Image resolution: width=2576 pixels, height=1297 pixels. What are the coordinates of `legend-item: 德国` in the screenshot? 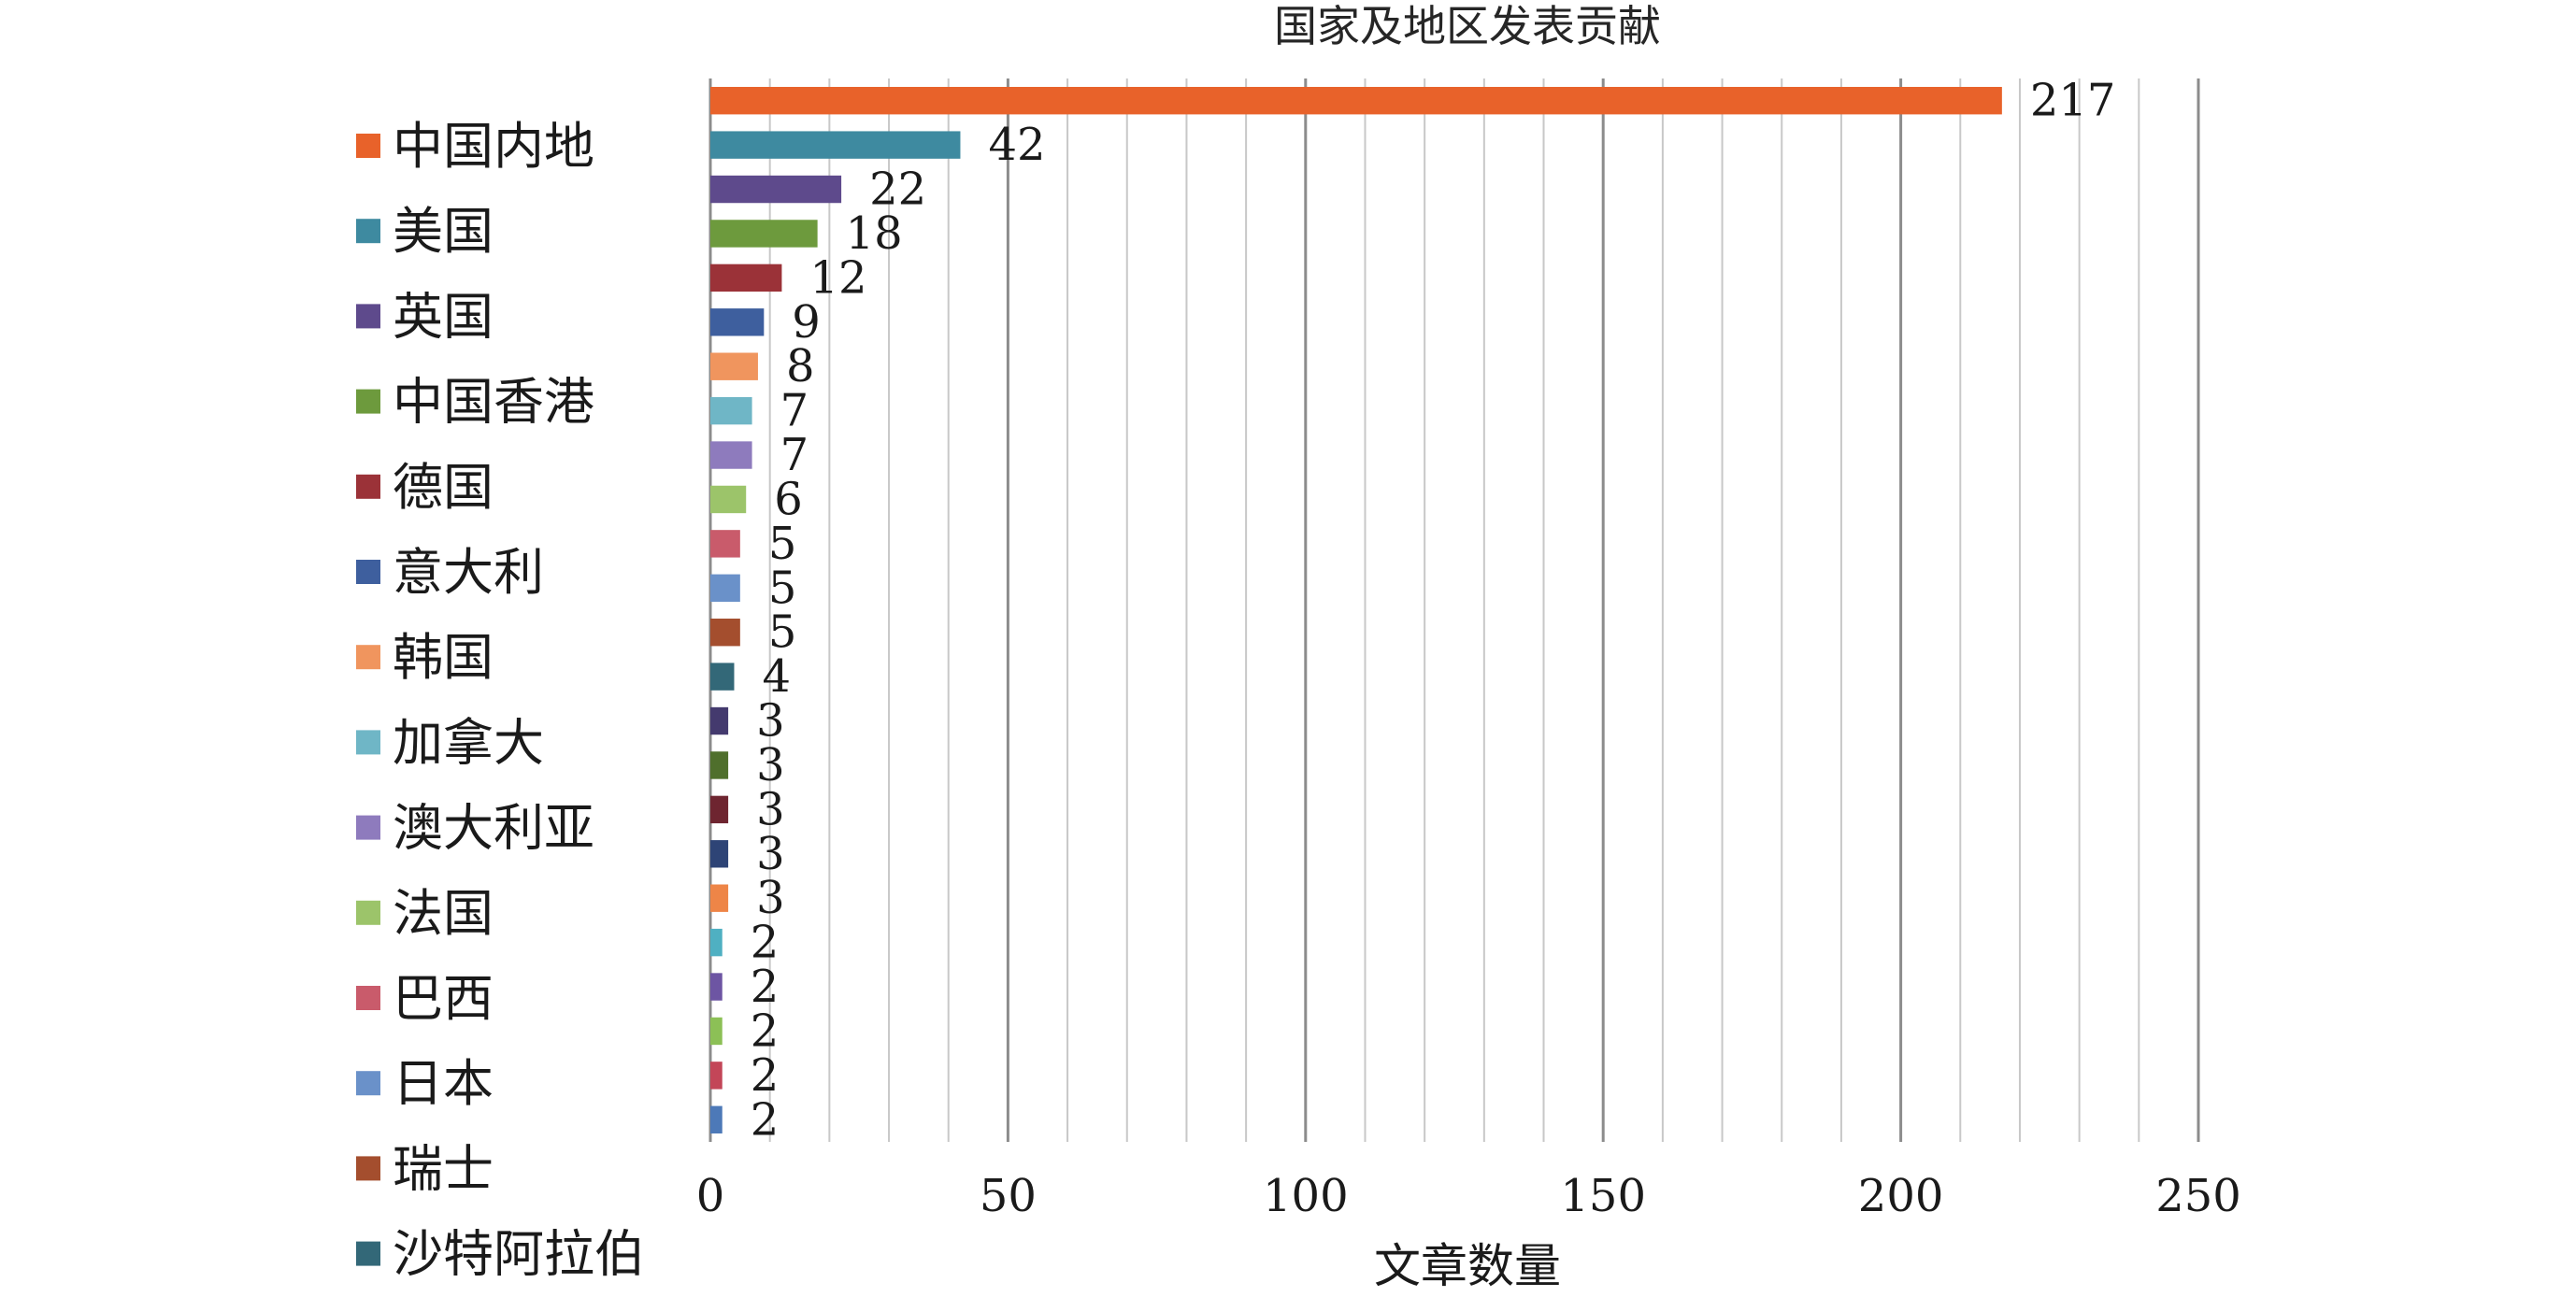 It's located at (425, 487).